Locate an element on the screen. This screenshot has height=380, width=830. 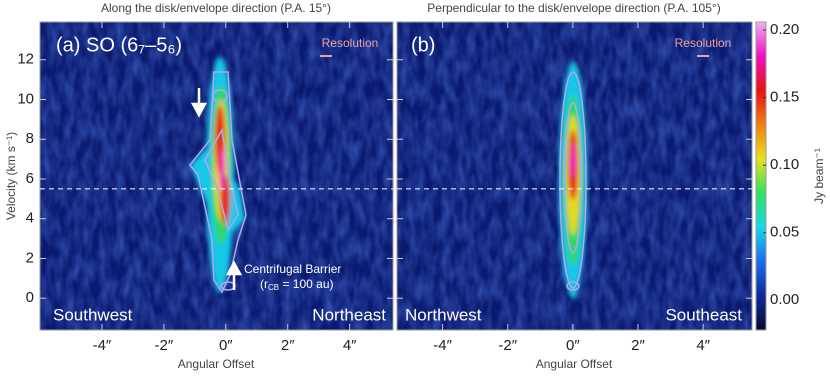
colorbar is located at coordinates (761, 176).